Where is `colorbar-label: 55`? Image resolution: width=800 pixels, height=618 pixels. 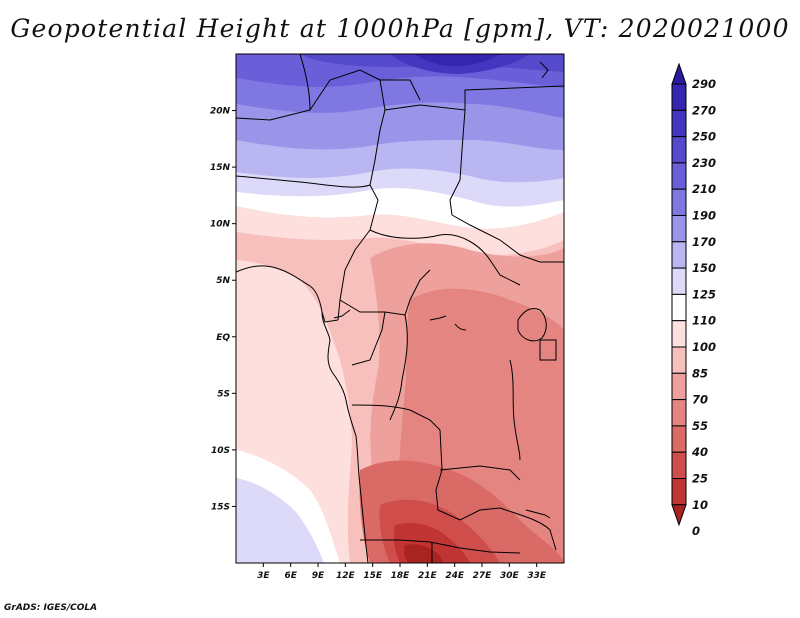 colorbar-label: 55 is located at coordinates (700, 426).